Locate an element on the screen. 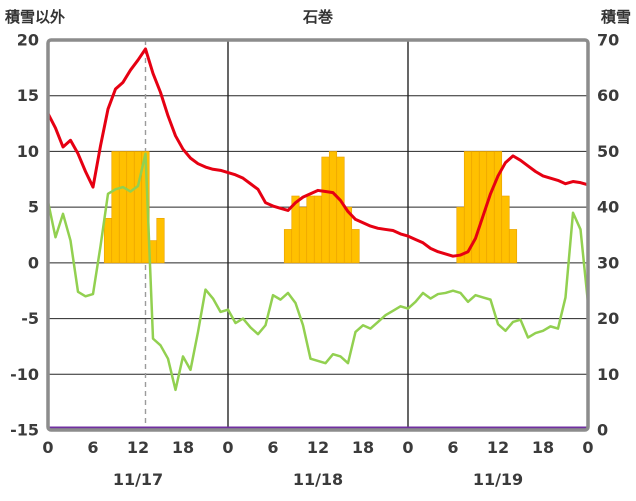  y-tick-right: 30 is located at coordinates (608, 262).